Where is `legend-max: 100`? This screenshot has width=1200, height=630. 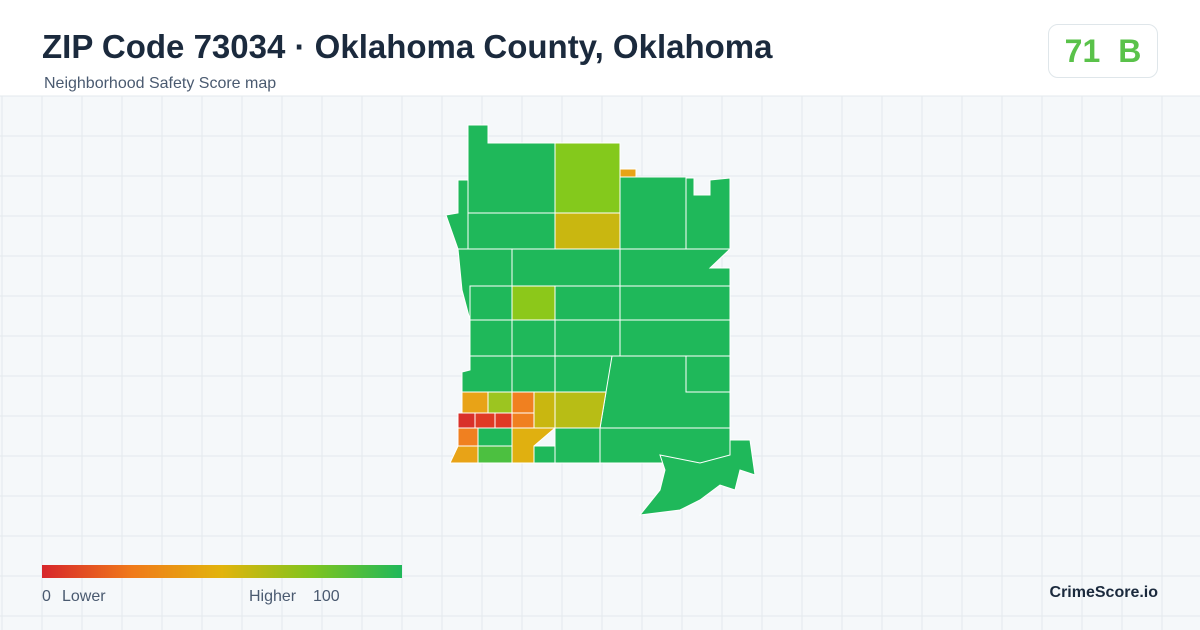
legend-max: 100 is located at coordinates (326, 596).